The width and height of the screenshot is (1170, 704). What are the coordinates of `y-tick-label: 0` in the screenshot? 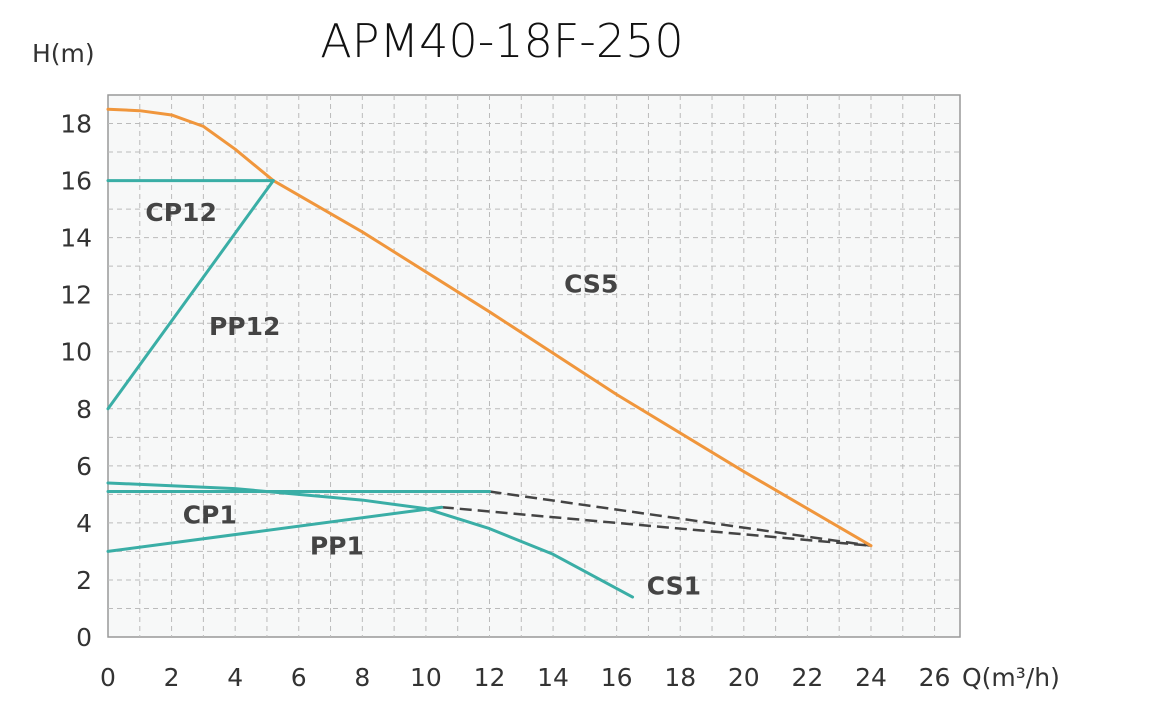 It's located at (84, 637).